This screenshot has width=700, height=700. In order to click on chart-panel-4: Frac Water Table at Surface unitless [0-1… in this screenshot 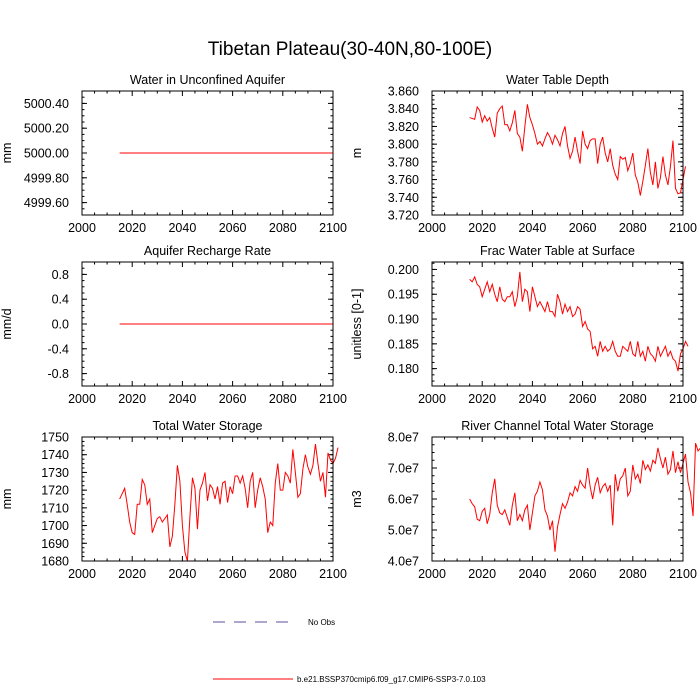, I will do `click(523, 325)`.